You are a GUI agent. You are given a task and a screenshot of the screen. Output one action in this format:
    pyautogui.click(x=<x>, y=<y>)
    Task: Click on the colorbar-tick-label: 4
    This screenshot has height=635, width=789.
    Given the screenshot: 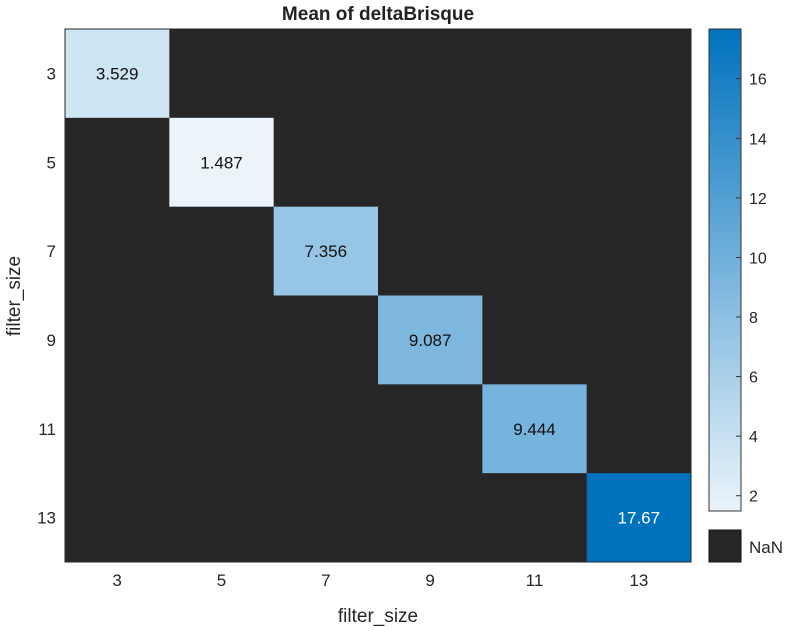 What is the action you would take?
    pyautogui.click(x=753, y=437)
    